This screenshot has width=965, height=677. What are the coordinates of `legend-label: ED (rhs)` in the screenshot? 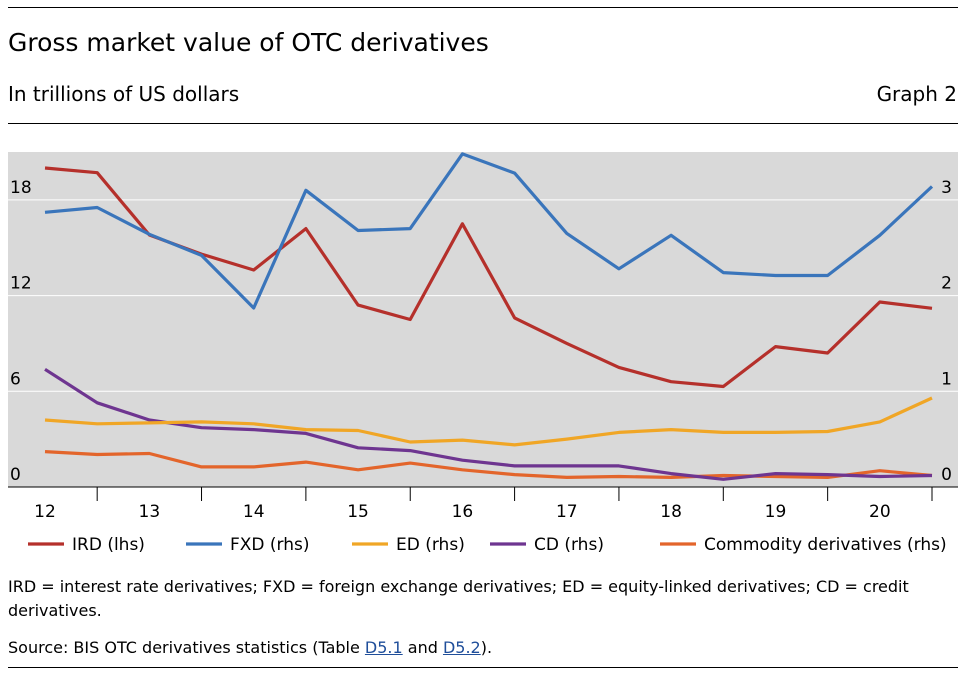 It's located at (430, 545).